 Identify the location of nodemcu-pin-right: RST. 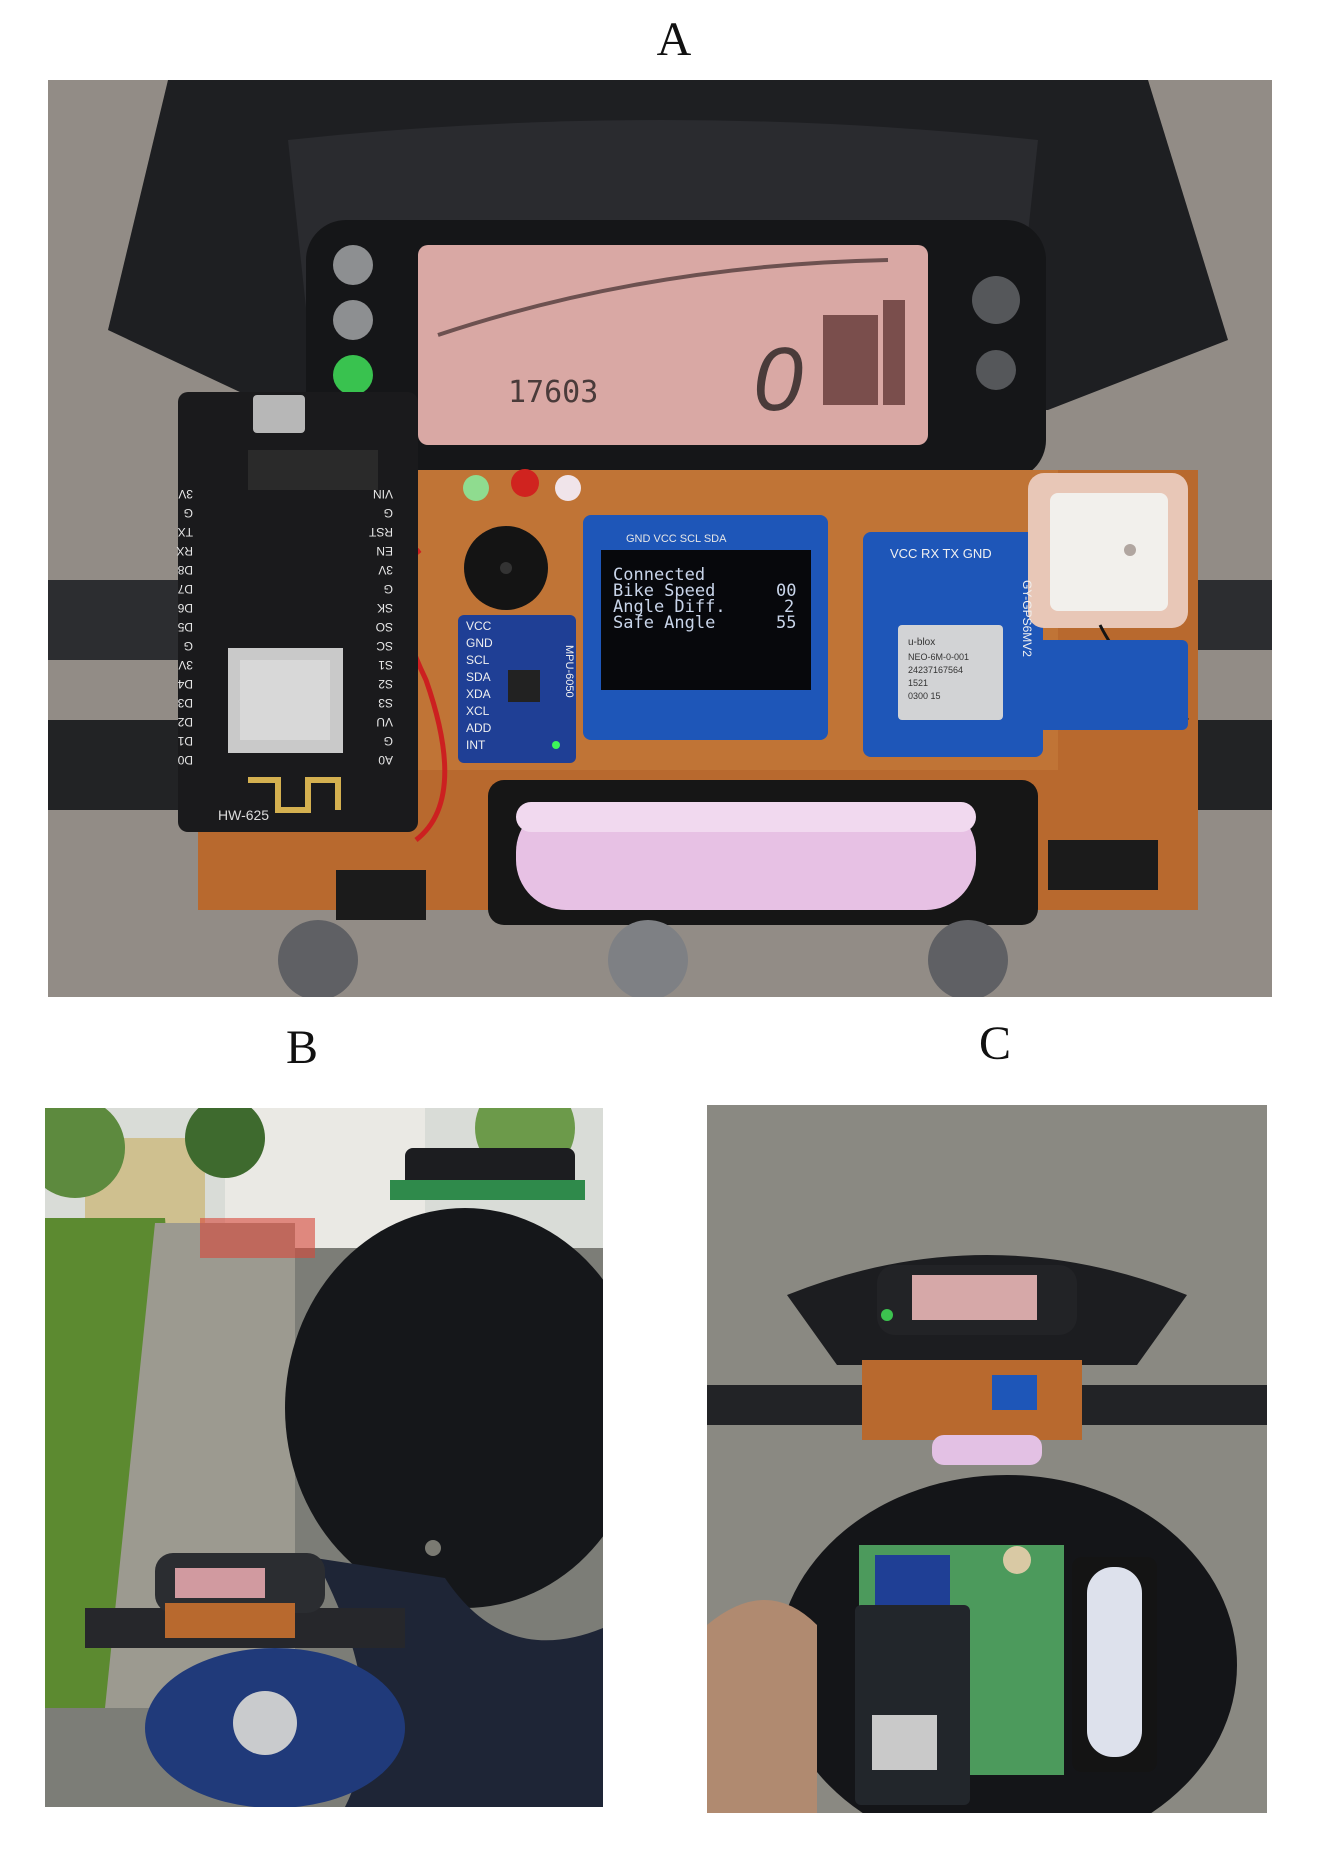
(380, 532).